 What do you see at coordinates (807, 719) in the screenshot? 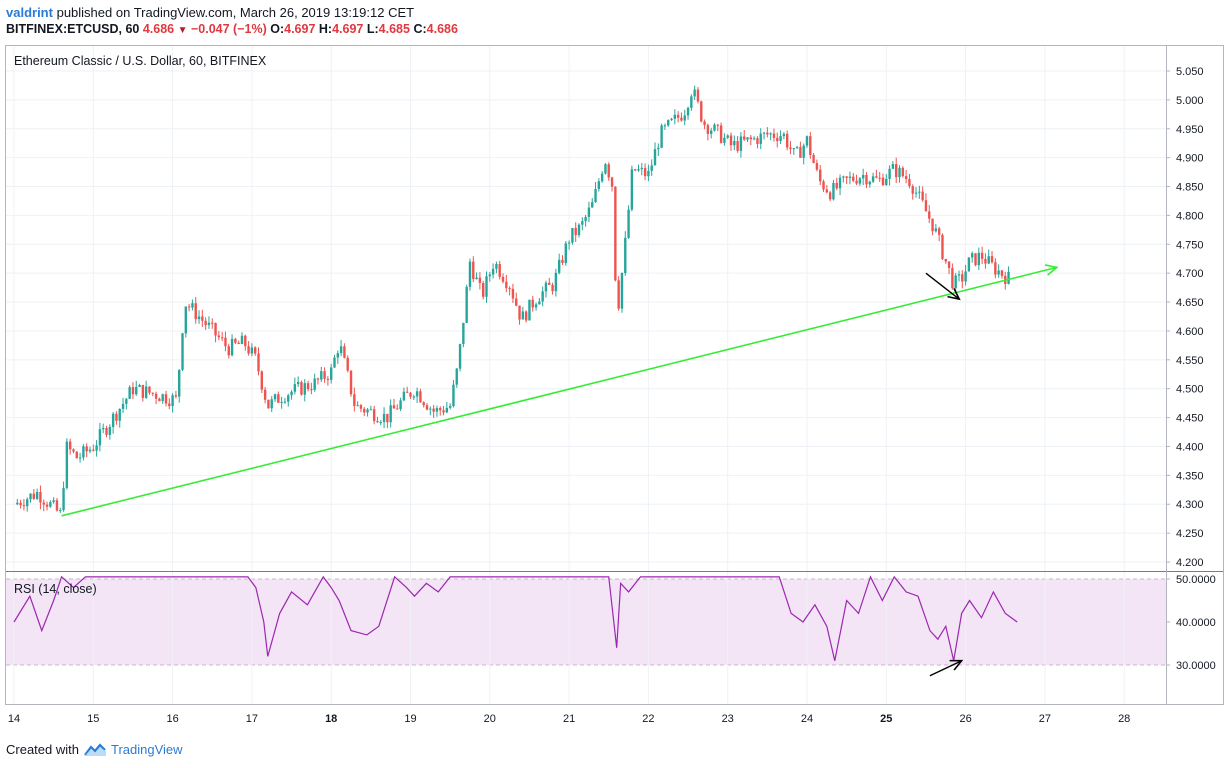
I see `x-tick-label: 24` at bounding box center [807, 719].